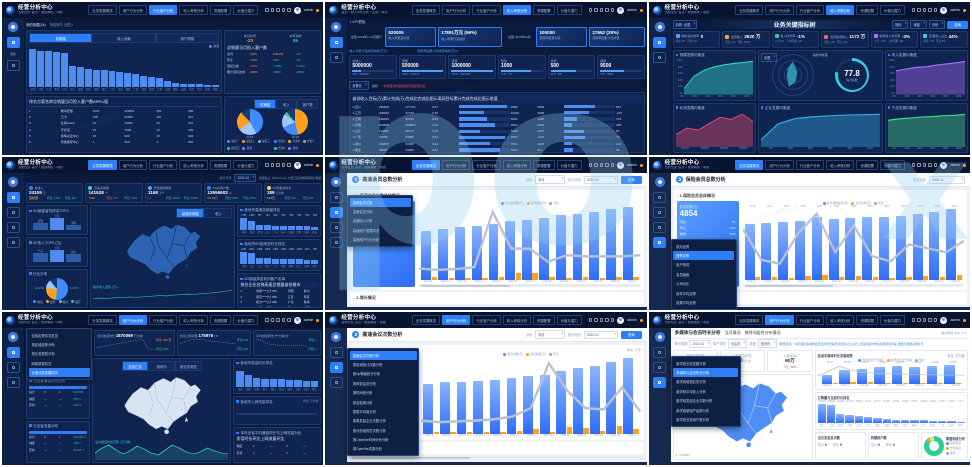 The width and height of the screenshot is (972, 467). Describe the element at coordinates (930, 77) in the screenshot. I see `revenue-area-chart` at that location.